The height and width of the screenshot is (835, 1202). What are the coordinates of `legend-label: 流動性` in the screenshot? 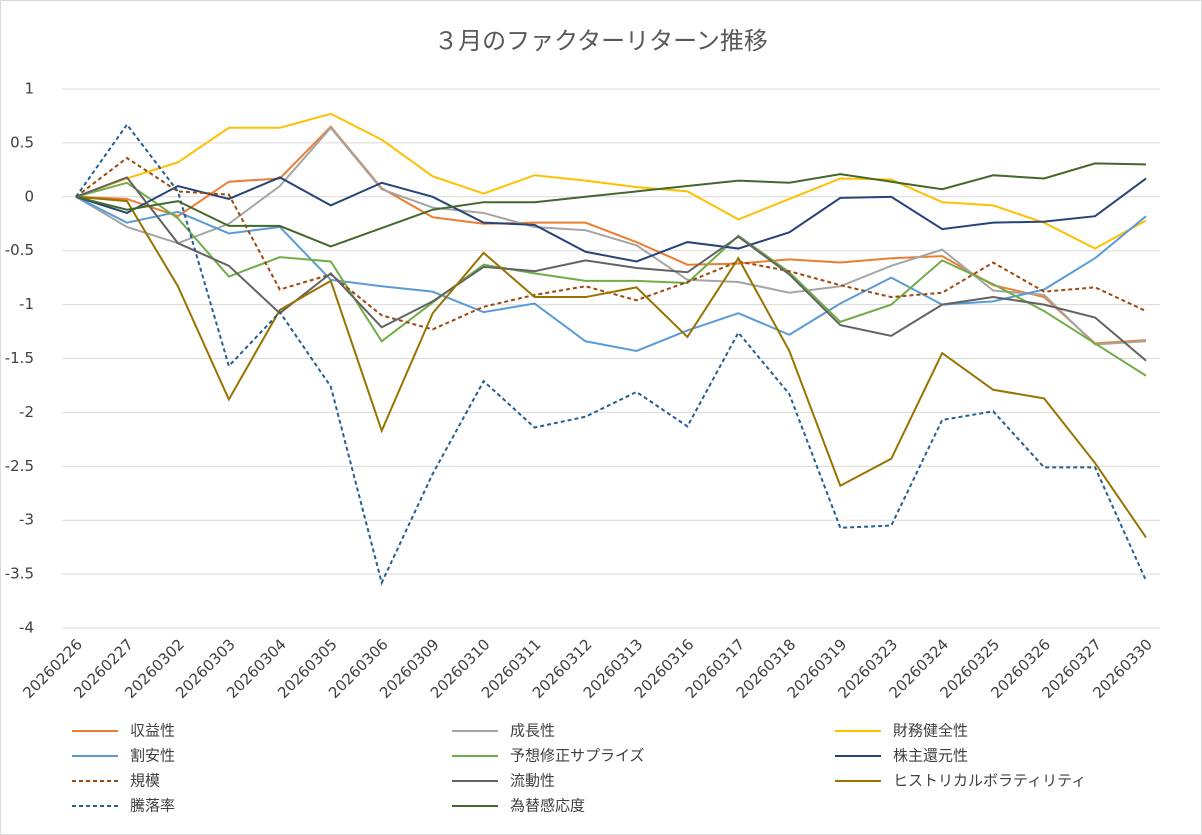 It's located at (532, 781).